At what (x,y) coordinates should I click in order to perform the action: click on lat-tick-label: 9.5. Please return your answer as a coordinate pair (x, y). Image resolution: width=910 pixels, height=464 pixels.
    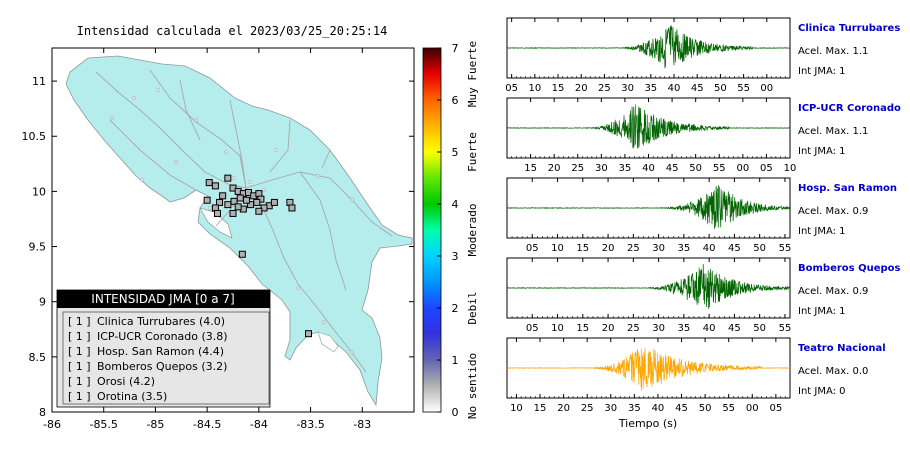
    Looking at the image, I should click on (38, 247).